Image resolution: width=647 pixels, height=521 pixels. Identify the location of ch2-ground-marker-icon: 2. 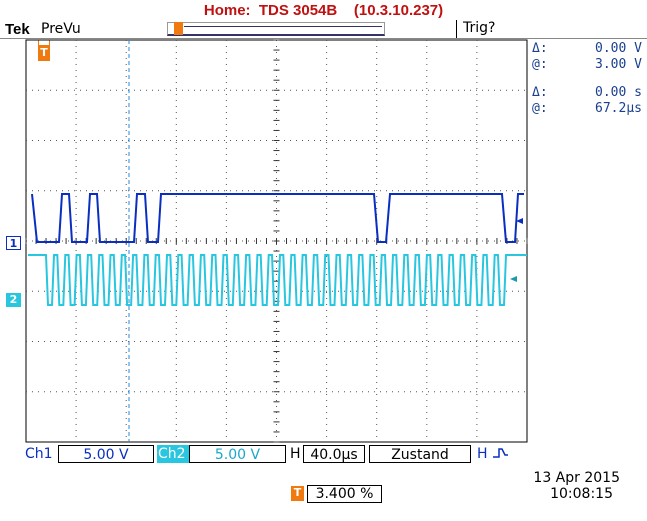
(13, 300).